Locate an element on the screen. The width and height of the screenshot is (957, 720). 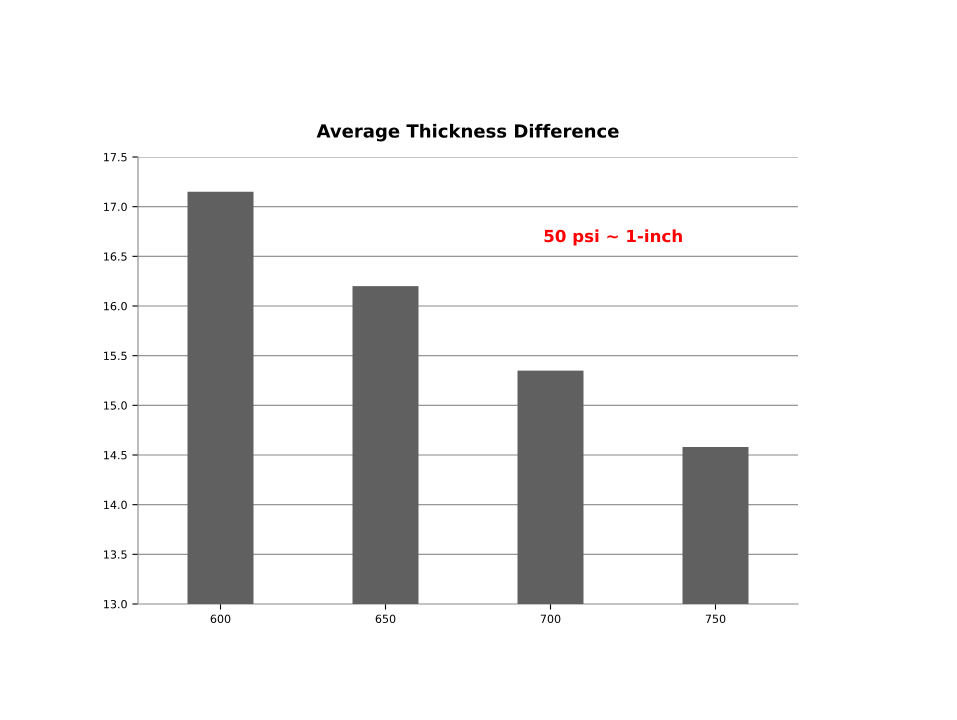
annotation: 50 psi ~ 1-inch is located at coordinates (613, 237).